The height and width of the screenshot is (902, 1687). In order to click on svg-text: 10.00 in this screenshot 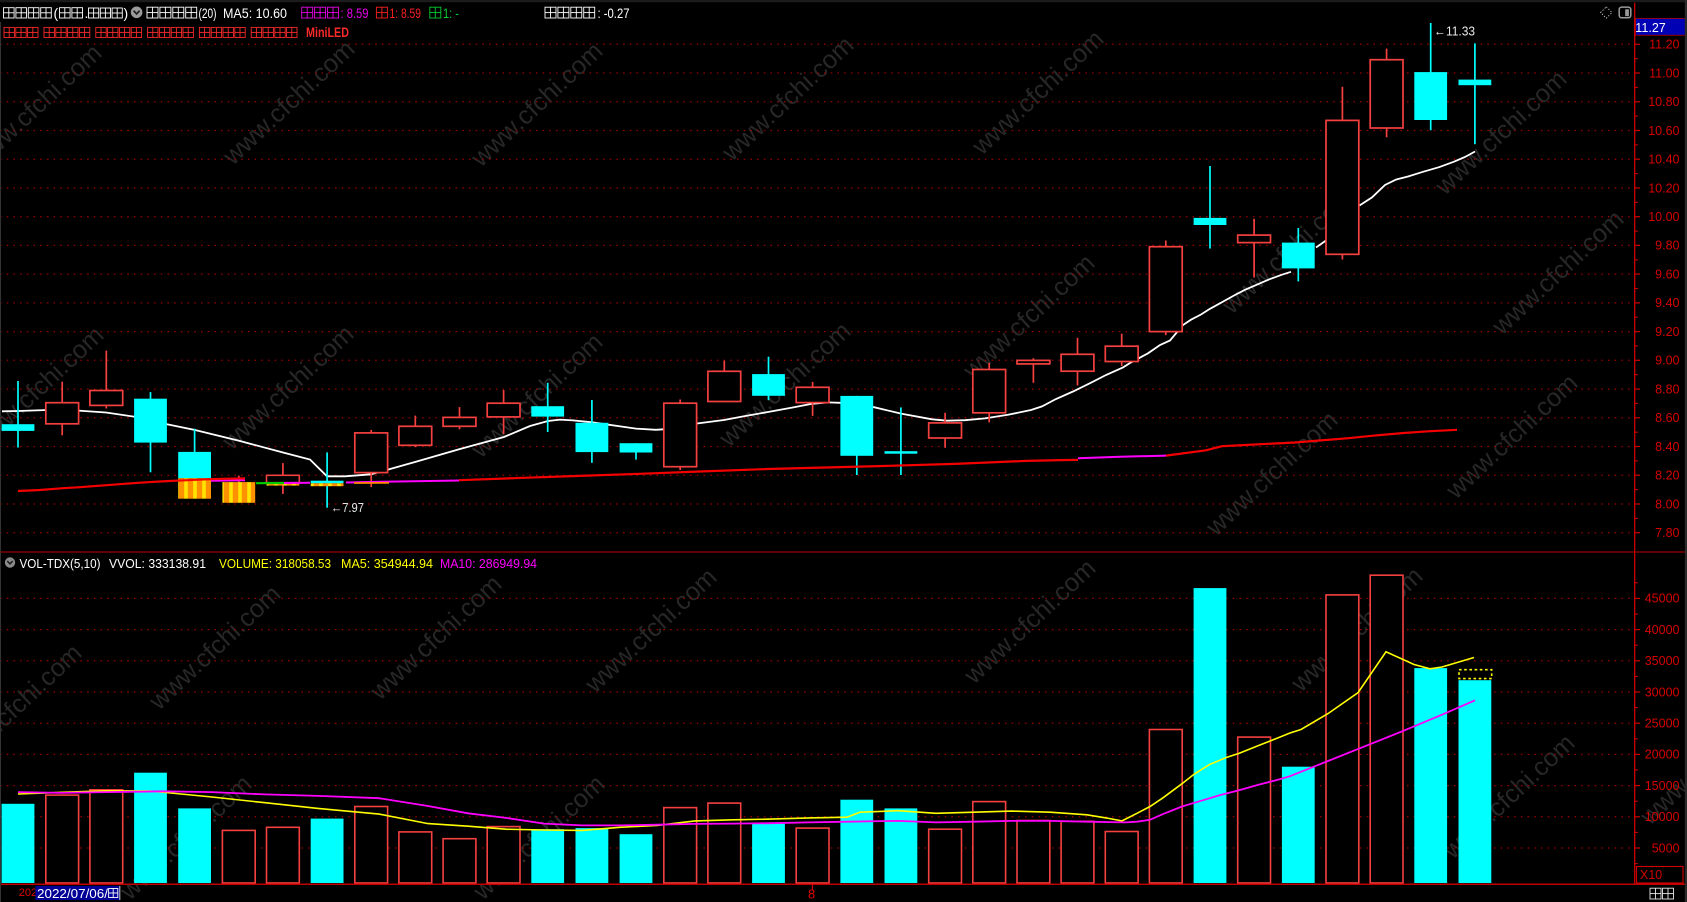, I will do `click(1663, 217)`.